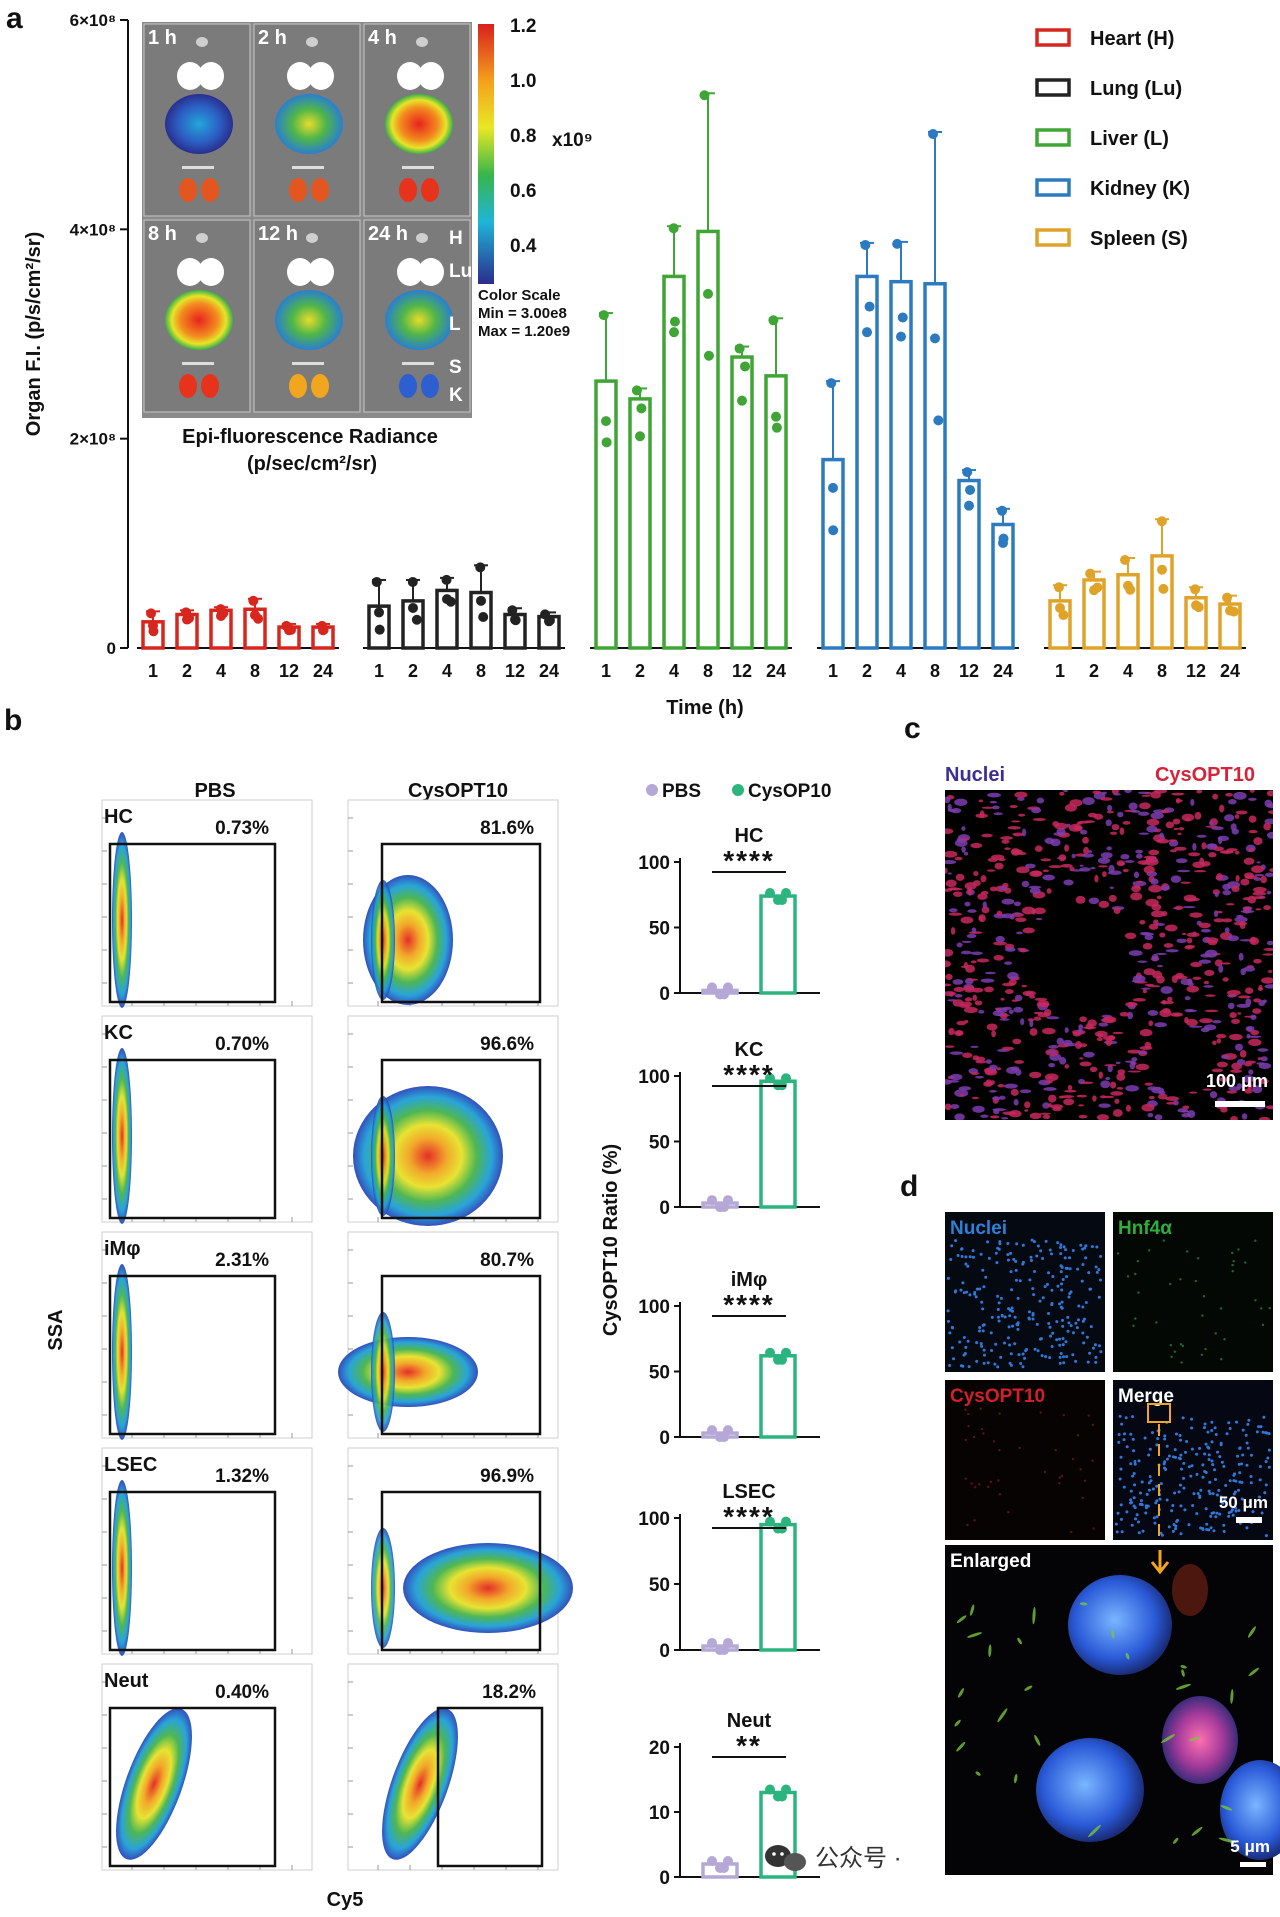  What do you see at coordinates (507, 1260) in the screenshot?
I see `flow-gate-percentage: 80.7%` at bounding box center [507, 1260].